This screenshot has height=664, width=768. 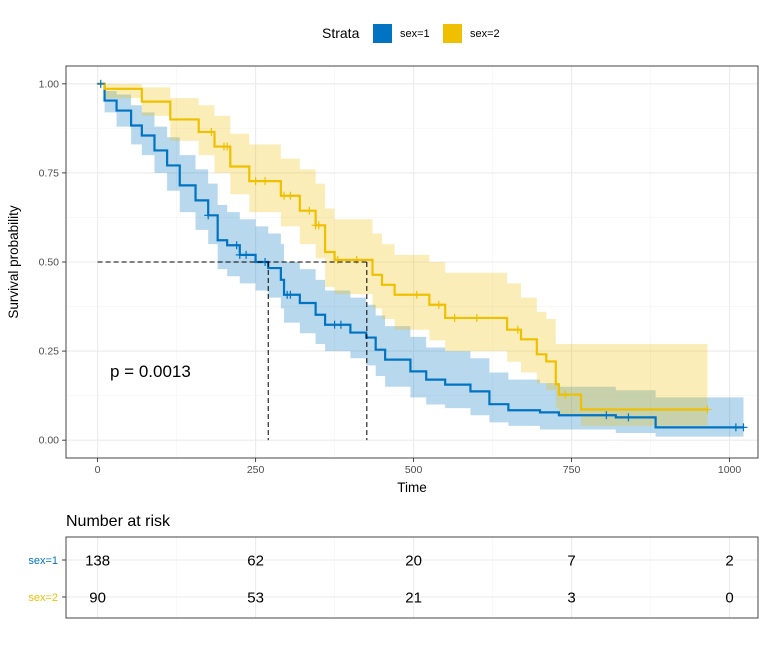 What do you see at coordinates (255, 598) in the screenshot?
I see `risk-cell: 53` at bounding box center [255, 598].